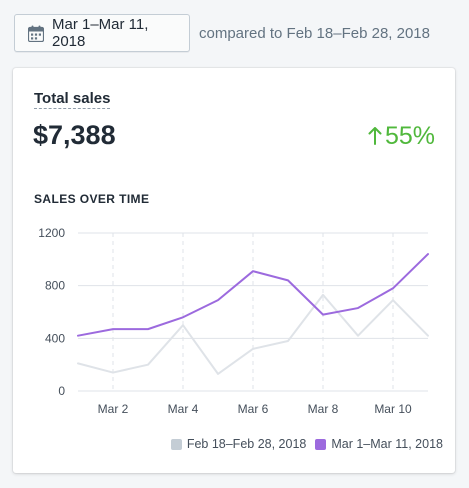 The image size is (469, 488). Describe the element at coordinates (183, 409) in the screenshot. I see `x-tick-label: Mar 4` at that location.